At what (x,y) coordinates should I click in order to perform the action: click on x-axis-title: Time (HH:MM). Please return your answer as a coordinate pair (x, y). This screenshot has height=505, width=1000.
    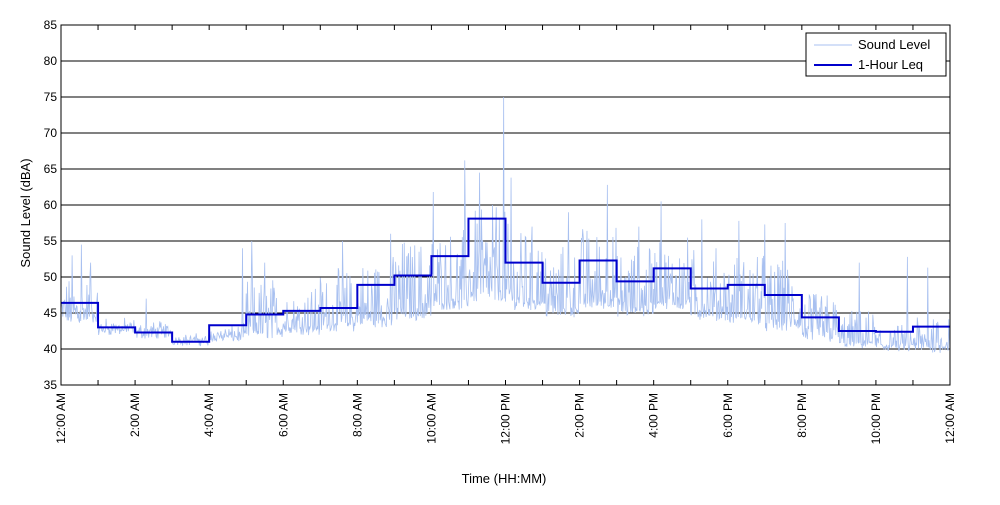
    Looking at the image, I should click on (504, 478).